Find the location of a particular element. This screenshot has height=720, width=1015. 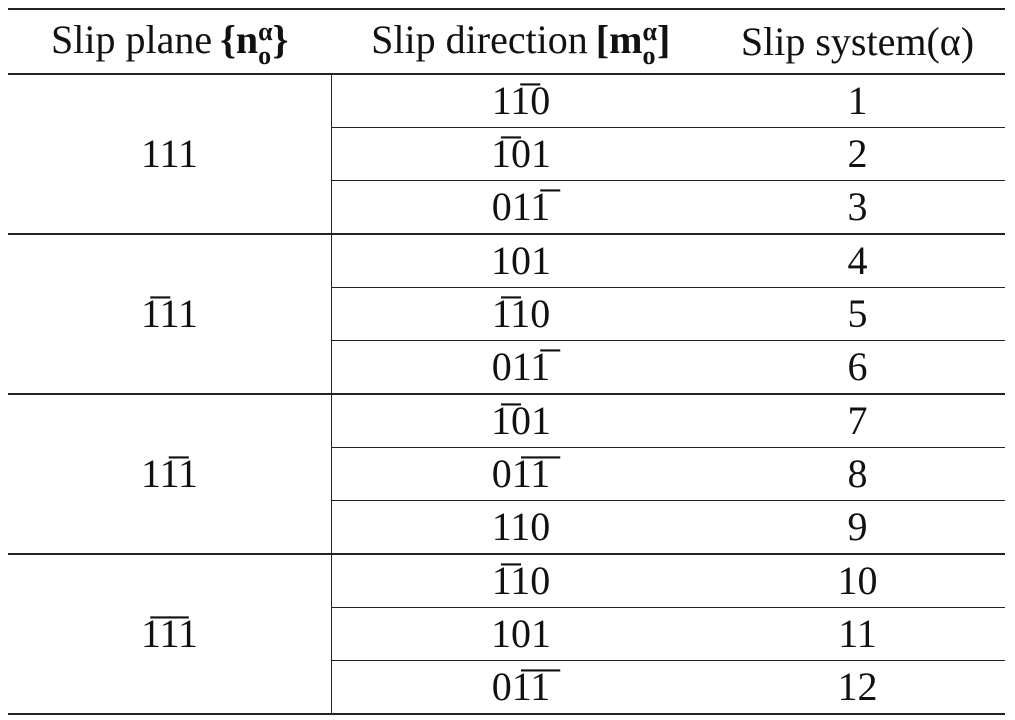

header-symbol: [m α o] is located at coordinates (633, 42).